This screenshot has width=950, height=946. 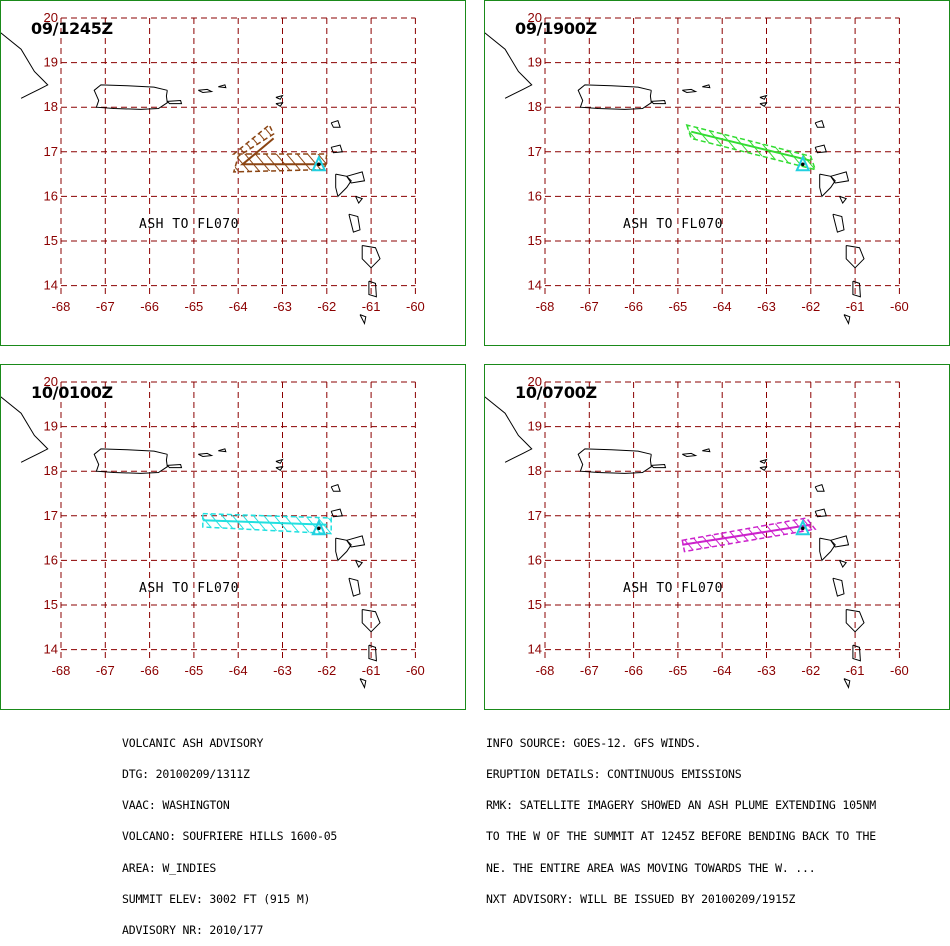 What do you see at coordinates (594, 742) in the screenshot?
I see `info-source: INFO SOURCE: GOES-12. GFS WINDS.` at bounding box center [594, 742].